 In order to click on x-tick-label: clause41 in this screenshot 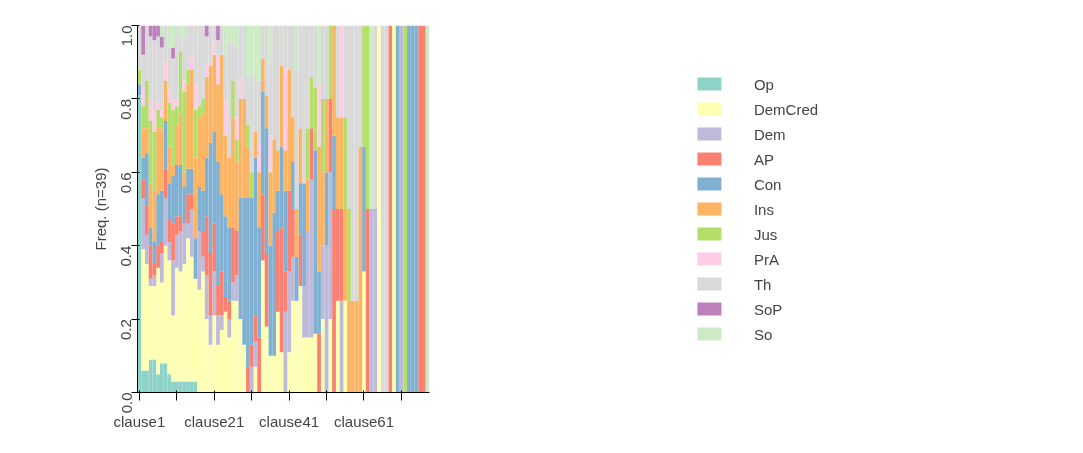, I will do `click(289, 421)`.